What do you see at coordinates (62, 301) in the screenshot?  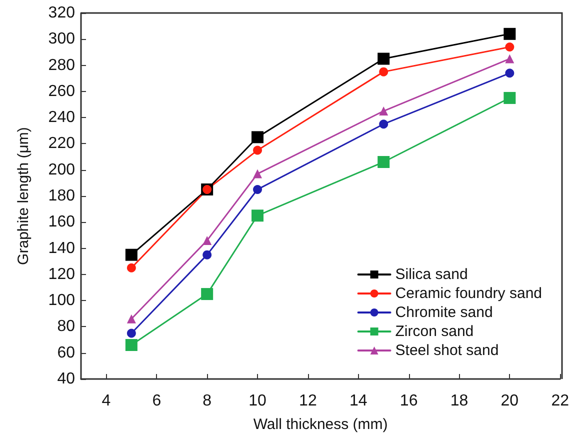 I see `y-tick-label: 100` at bounding box center [62, 301].